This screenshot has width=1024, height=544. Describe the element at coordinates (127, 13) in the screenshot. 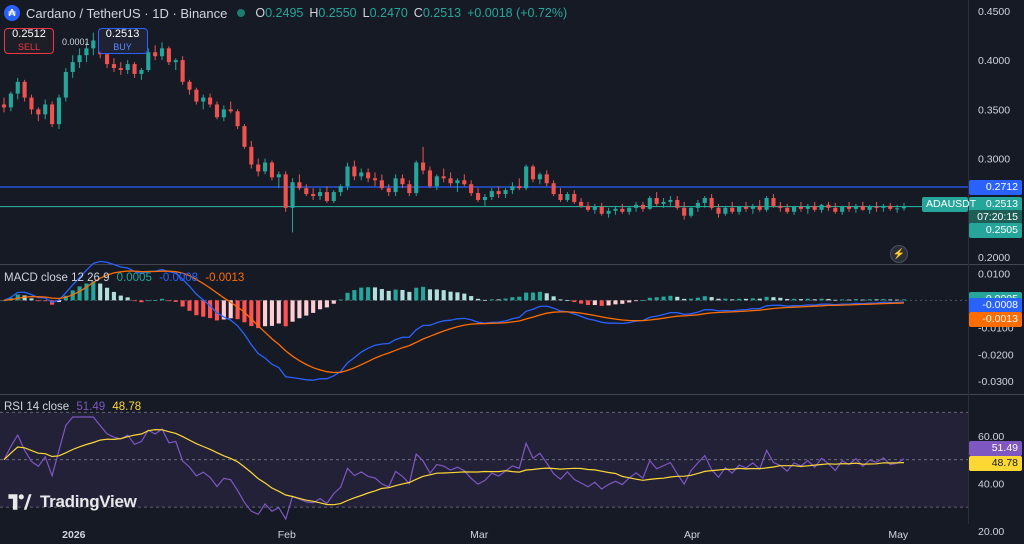

I see `symbol-title: Cardano / TetherUS · 1D · Binance` at that location.